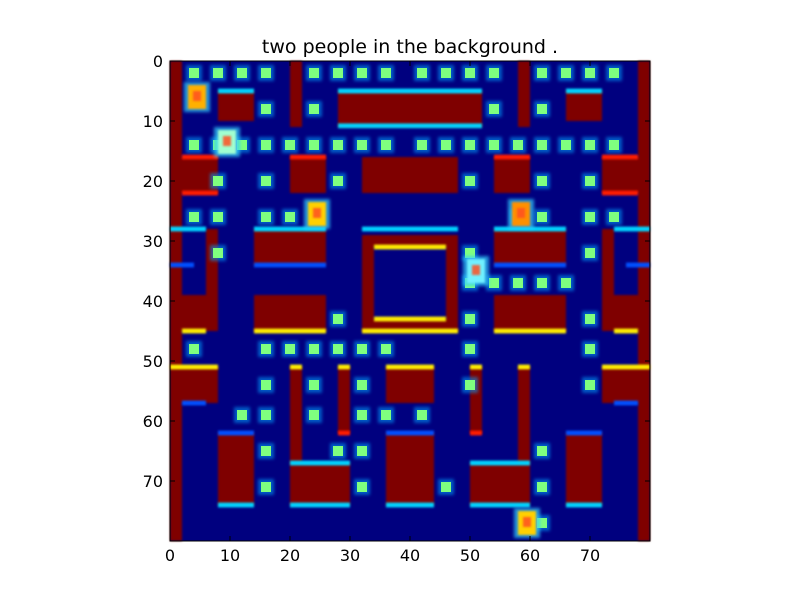  I want to click on ghost-upper-left-actor, so click(197, 97).